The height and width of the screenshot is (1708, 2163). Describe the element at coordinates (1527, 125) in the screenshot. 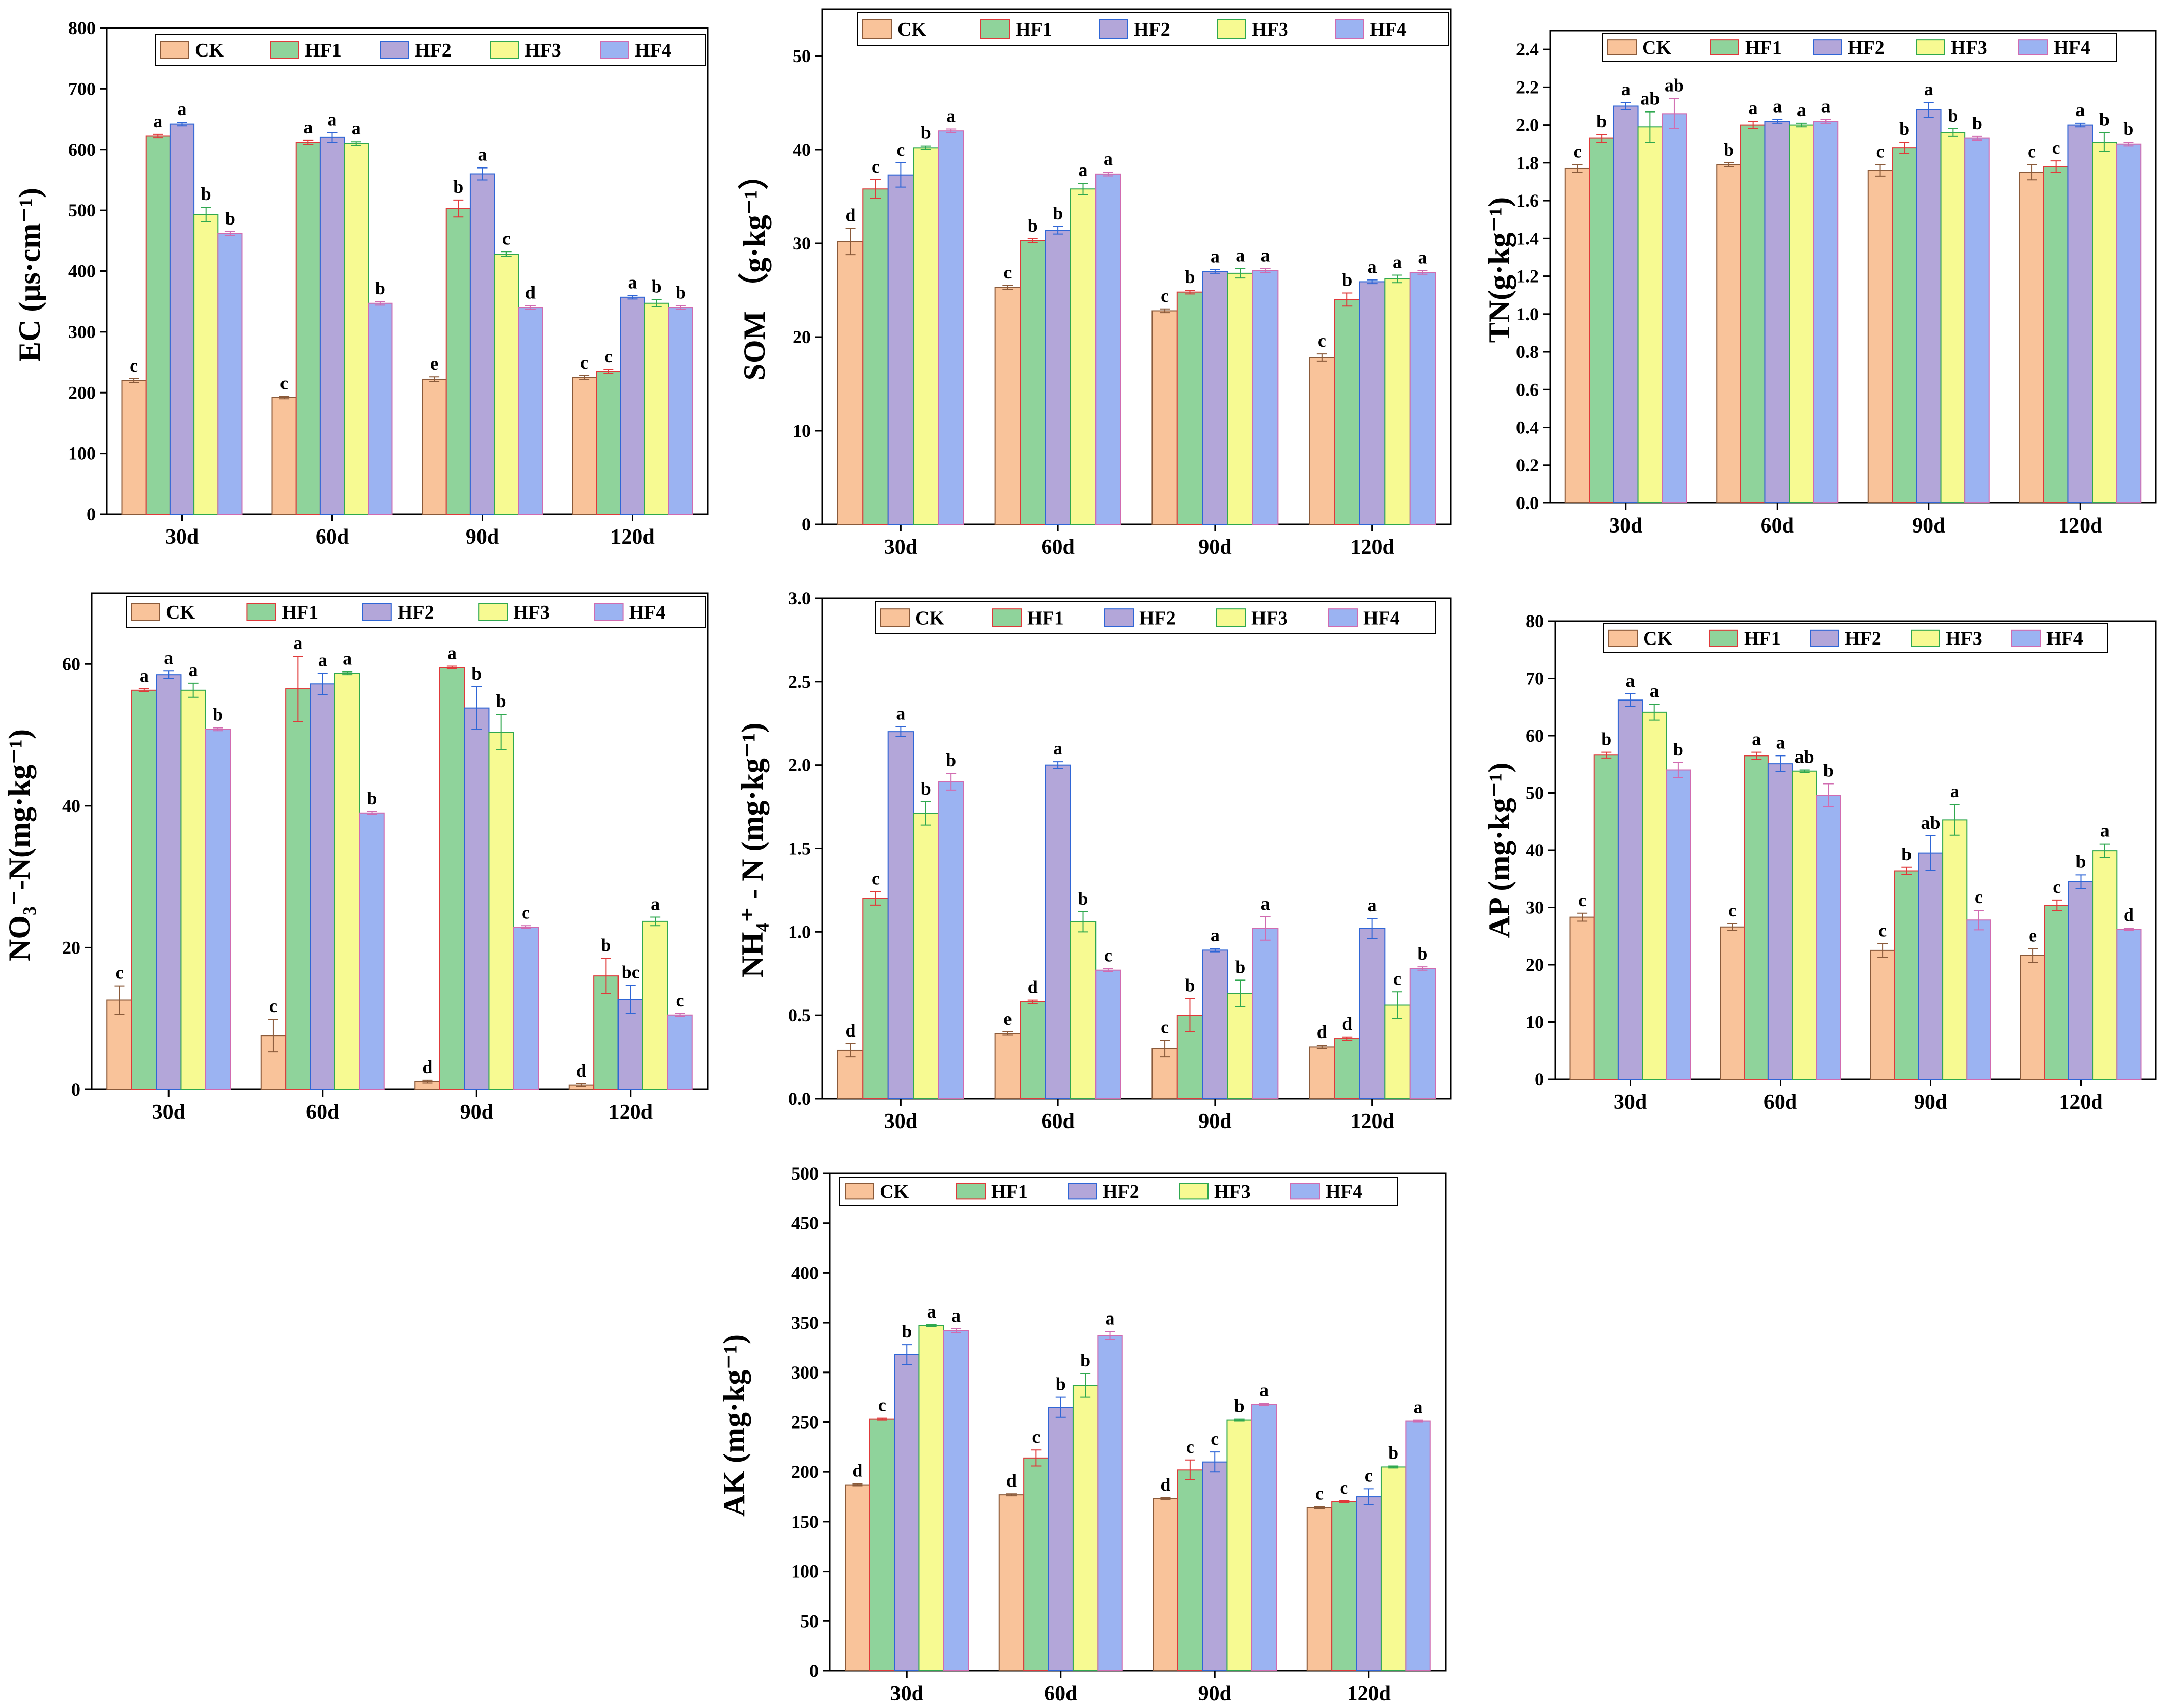

I see `tn-ytick-label: 2.0` at that location.